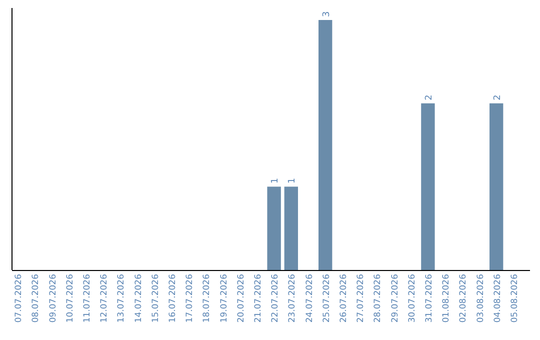 This screenshot has width=540, height=340. What do you see at coordinates (173, 298) in the screenshot?
I see `x-tick-label: 16.07.2026` at bounding box center [173, 298].